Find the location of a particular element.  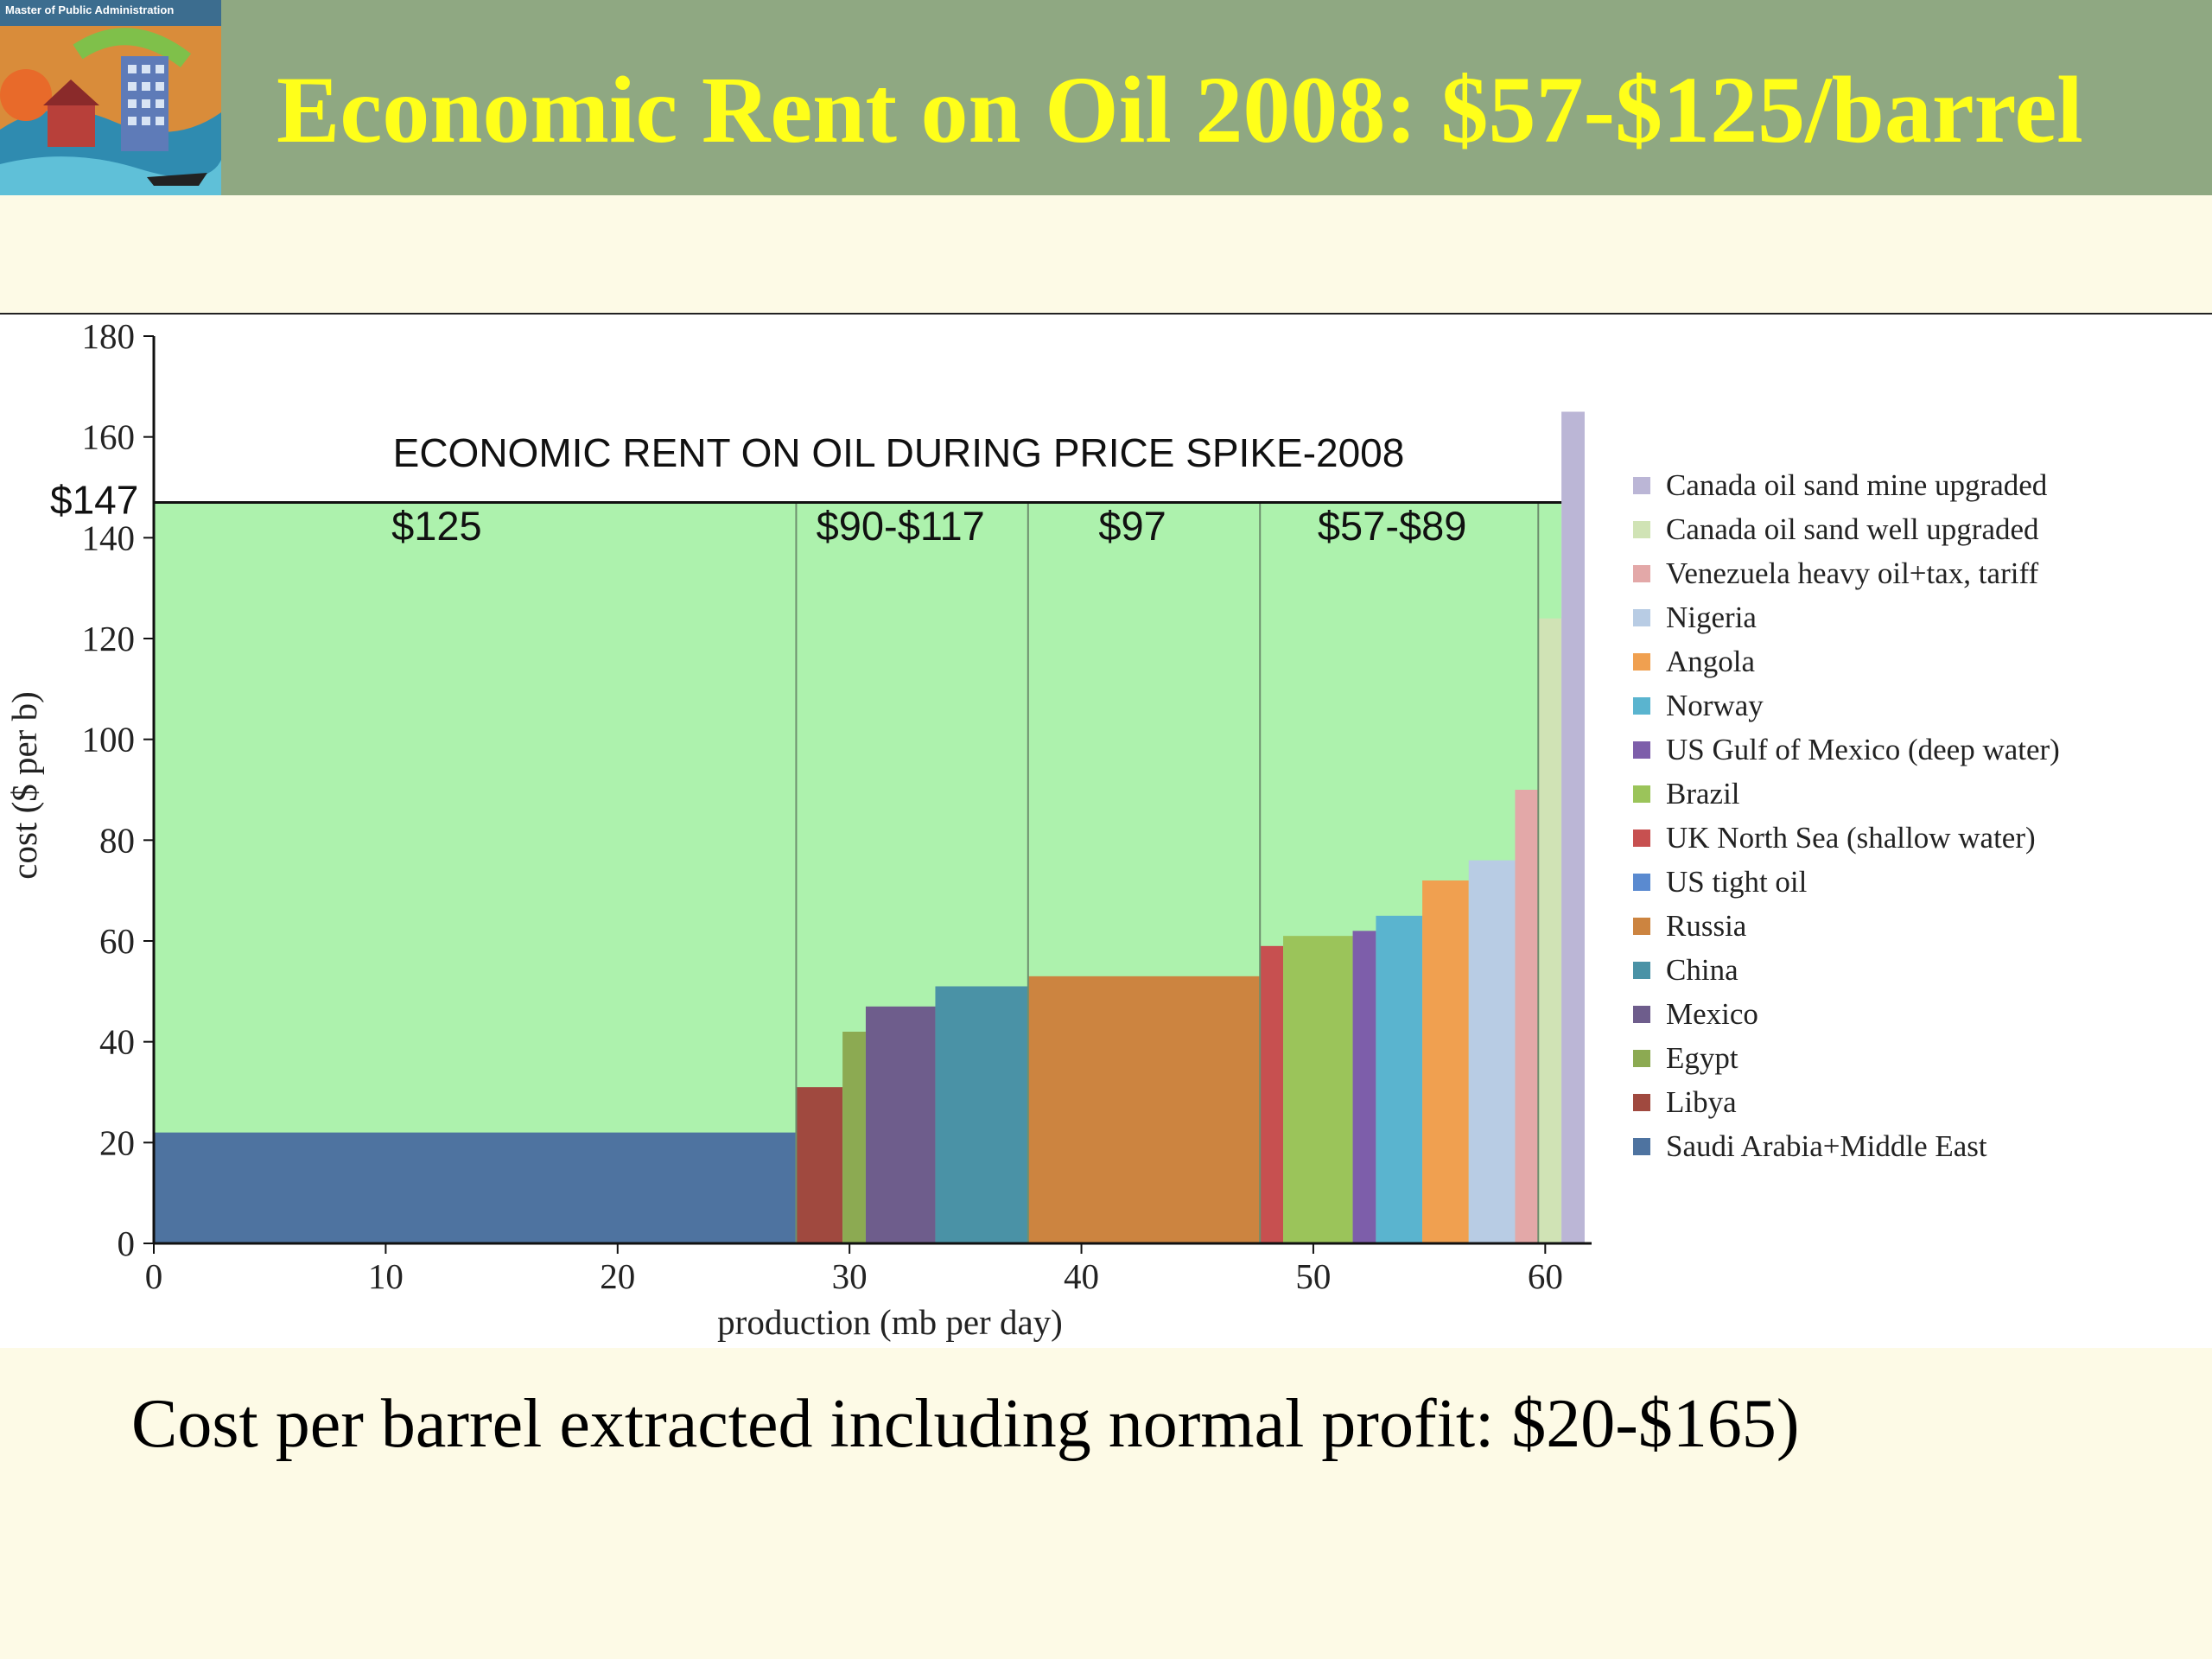

legend-item: Egypt is located at coordinates (1875, 1058).